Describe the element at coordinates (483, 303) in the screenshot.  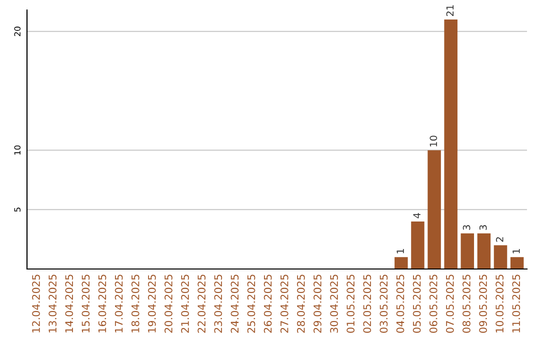
I see `x-tick-label: 09.05.2025` at that location.